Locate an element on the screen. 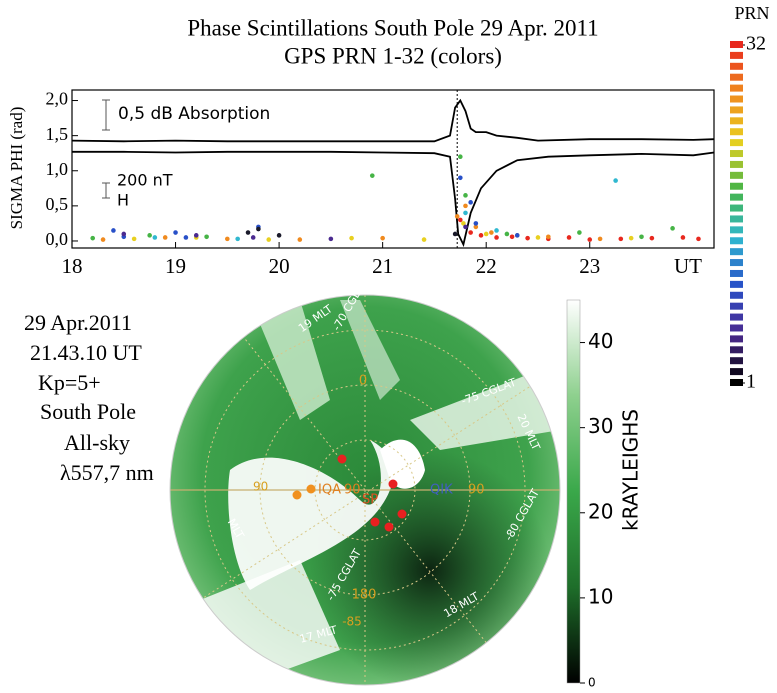 The image size is (777, 693). x-tick-label: 21 is located at coordinates (382, 266).